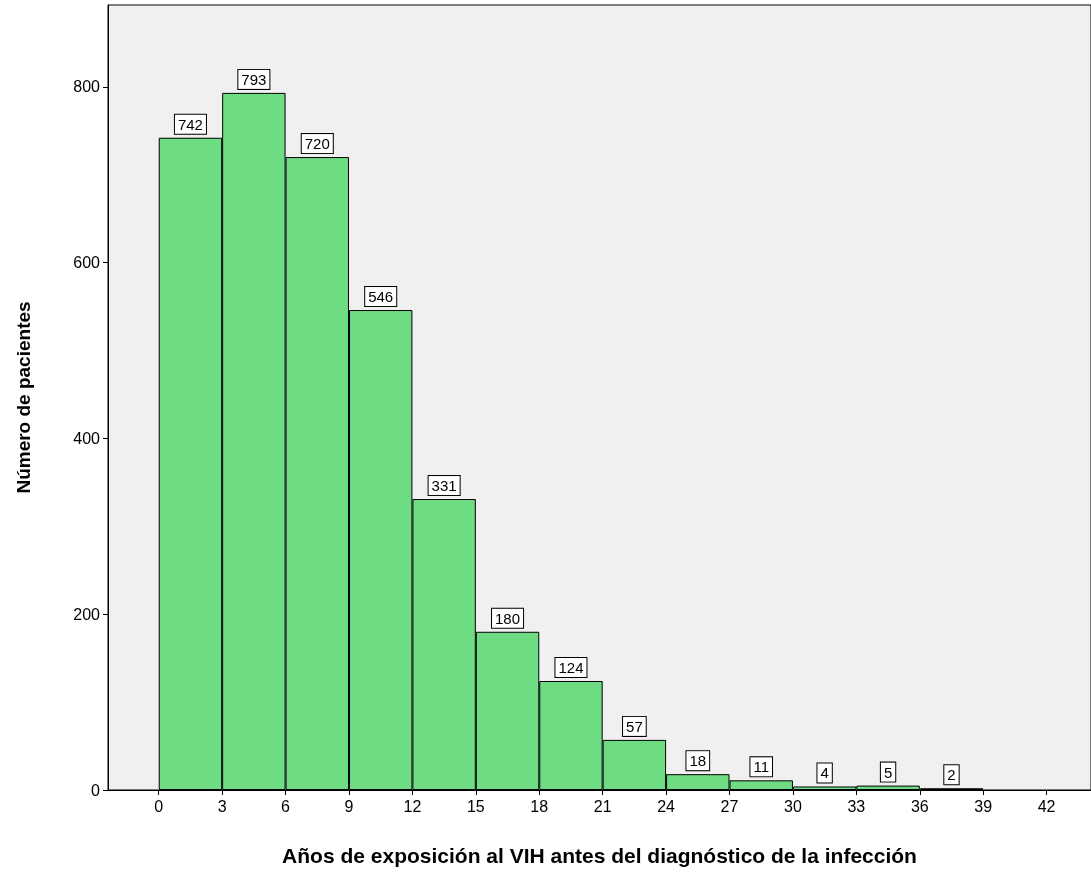  I want to click on data-label: 793, so click(254, 79).